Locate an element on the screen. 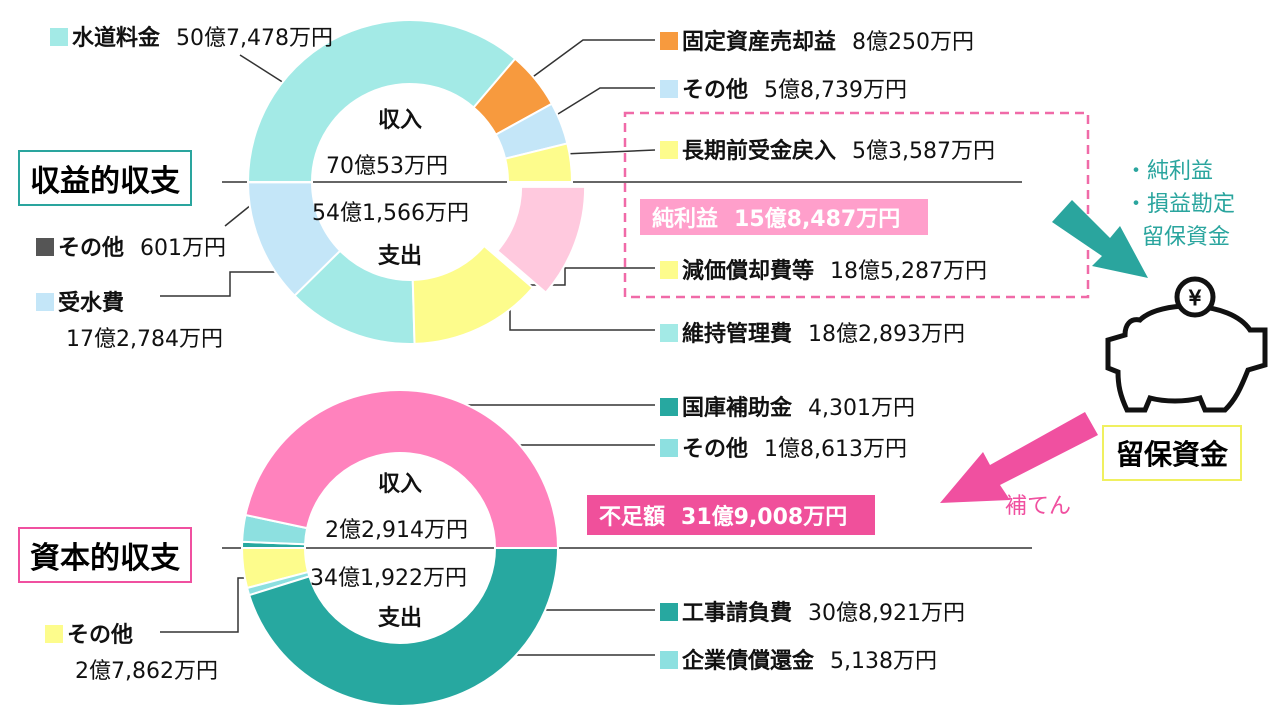 This screenshot has width=1280, height=720. item-name: 維持管理費 is located at coordinates (737, 334).